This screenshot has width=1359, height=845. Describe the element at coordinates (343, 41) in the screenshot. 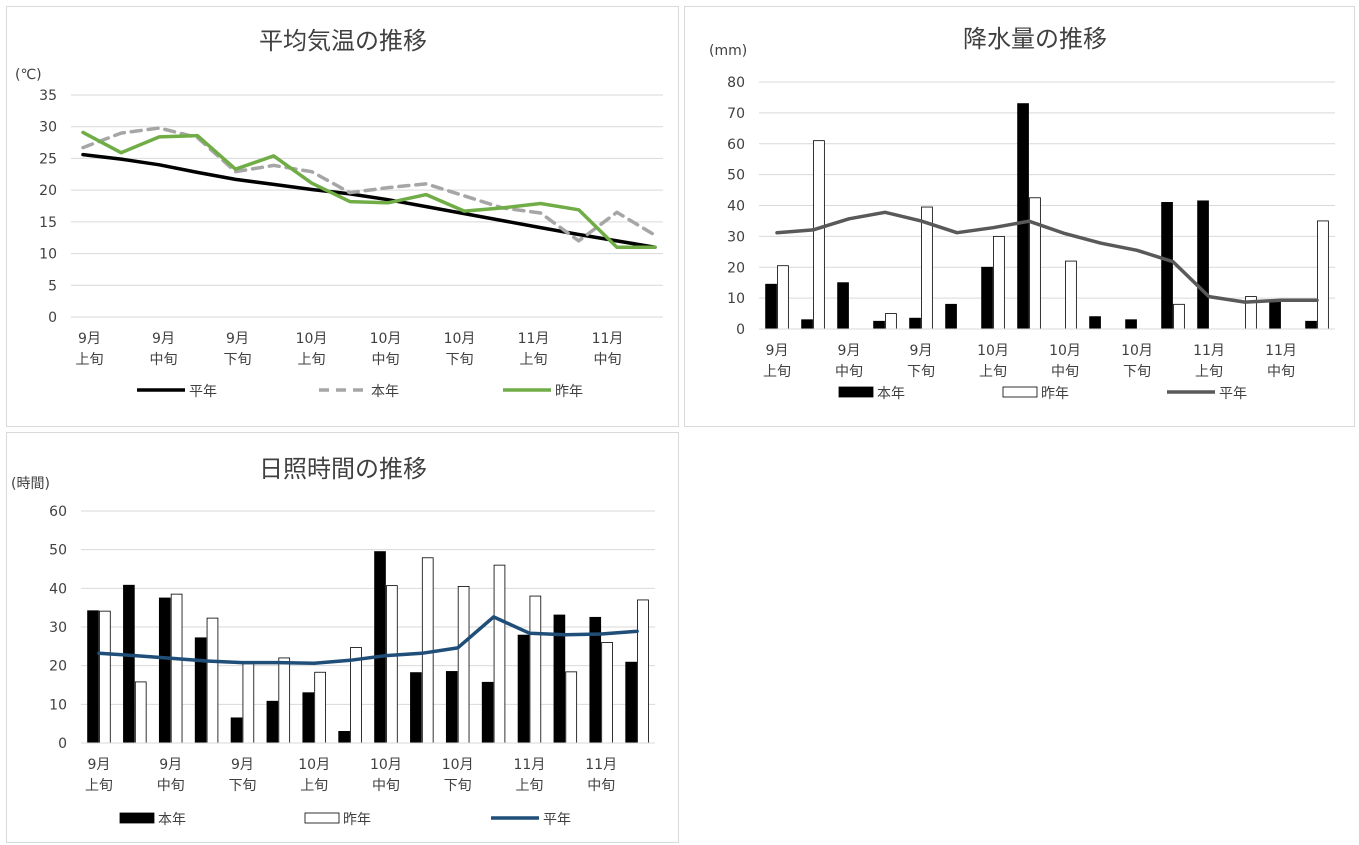

I see `chart-title: 平均気温の推移` at that location.